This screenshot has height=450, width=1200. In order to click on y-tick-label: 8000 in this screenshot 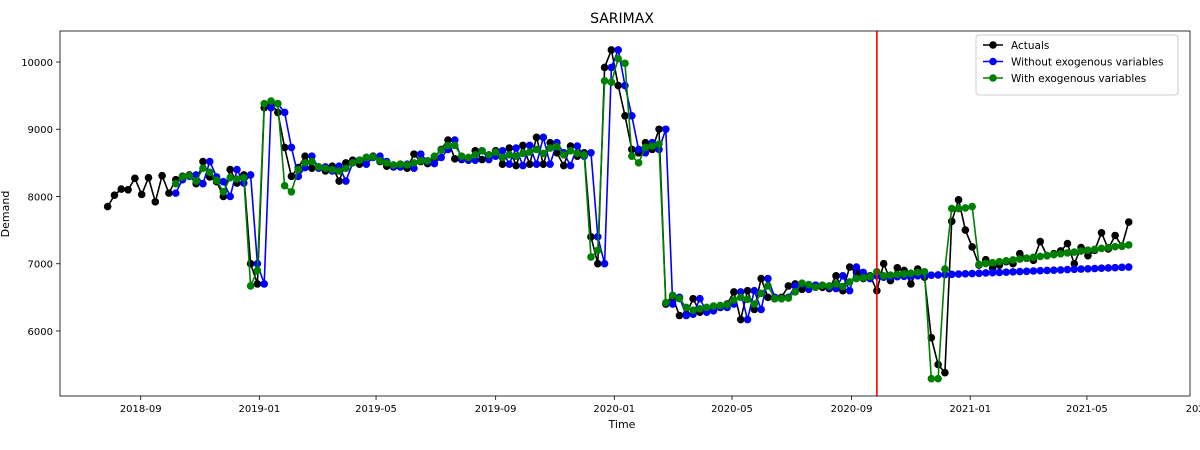, I will do `click(40, 197)`.